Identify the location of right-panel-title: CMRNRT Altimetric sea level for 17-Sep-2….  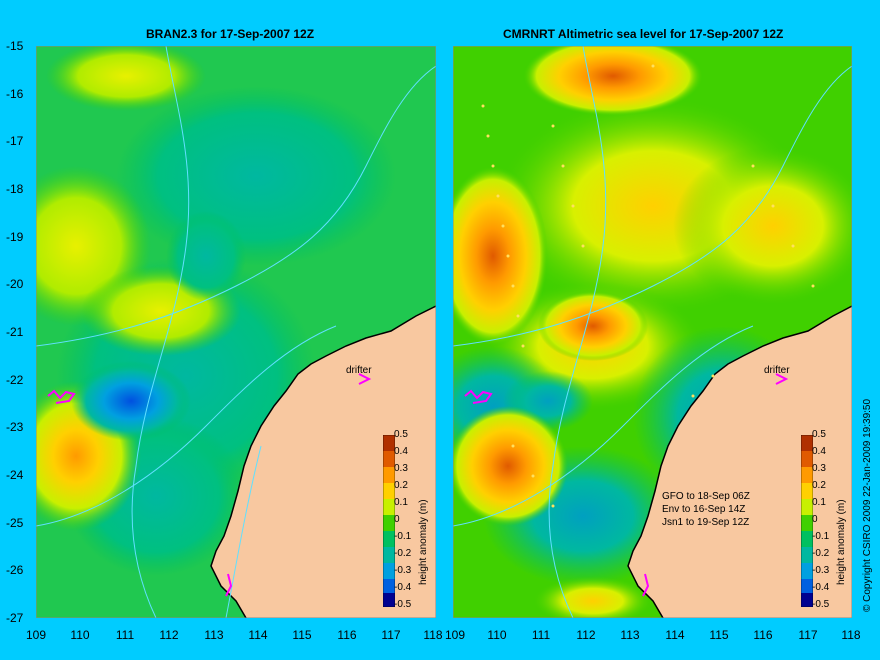
(643, 34).